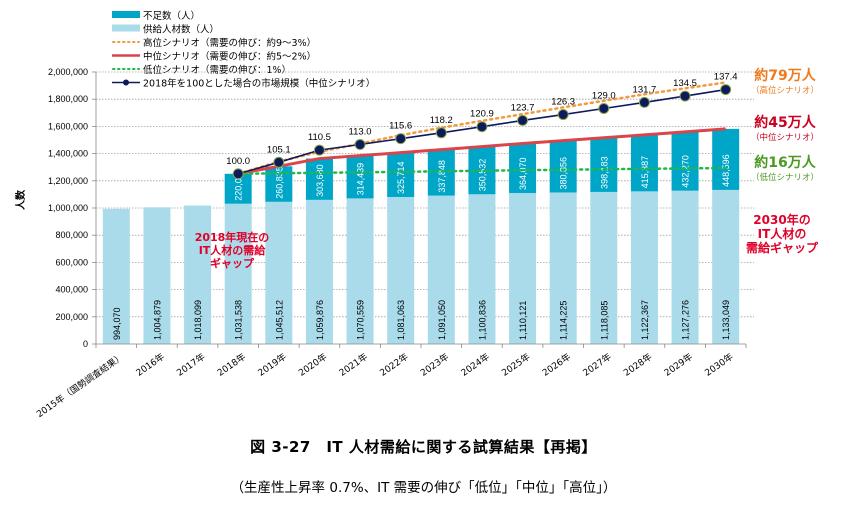 The image size is (847, 507). Describe the element at coordinates (68, 99) in the screenshot. I see `y-tick-label: 1,800,000` at that location.